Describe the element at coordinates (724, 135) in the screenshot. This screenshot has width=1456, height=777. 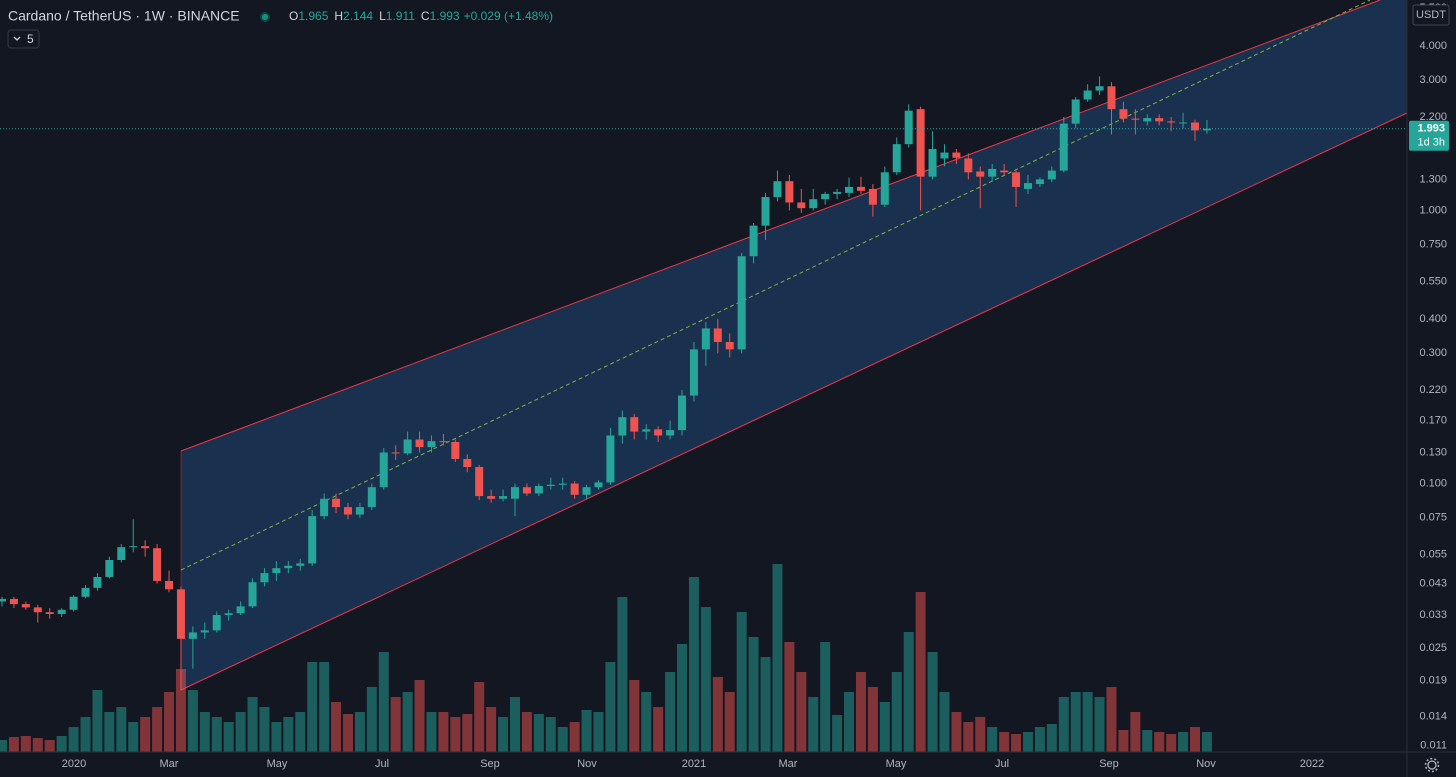
I see `last-price: 1.993 1d 3h` at that location.